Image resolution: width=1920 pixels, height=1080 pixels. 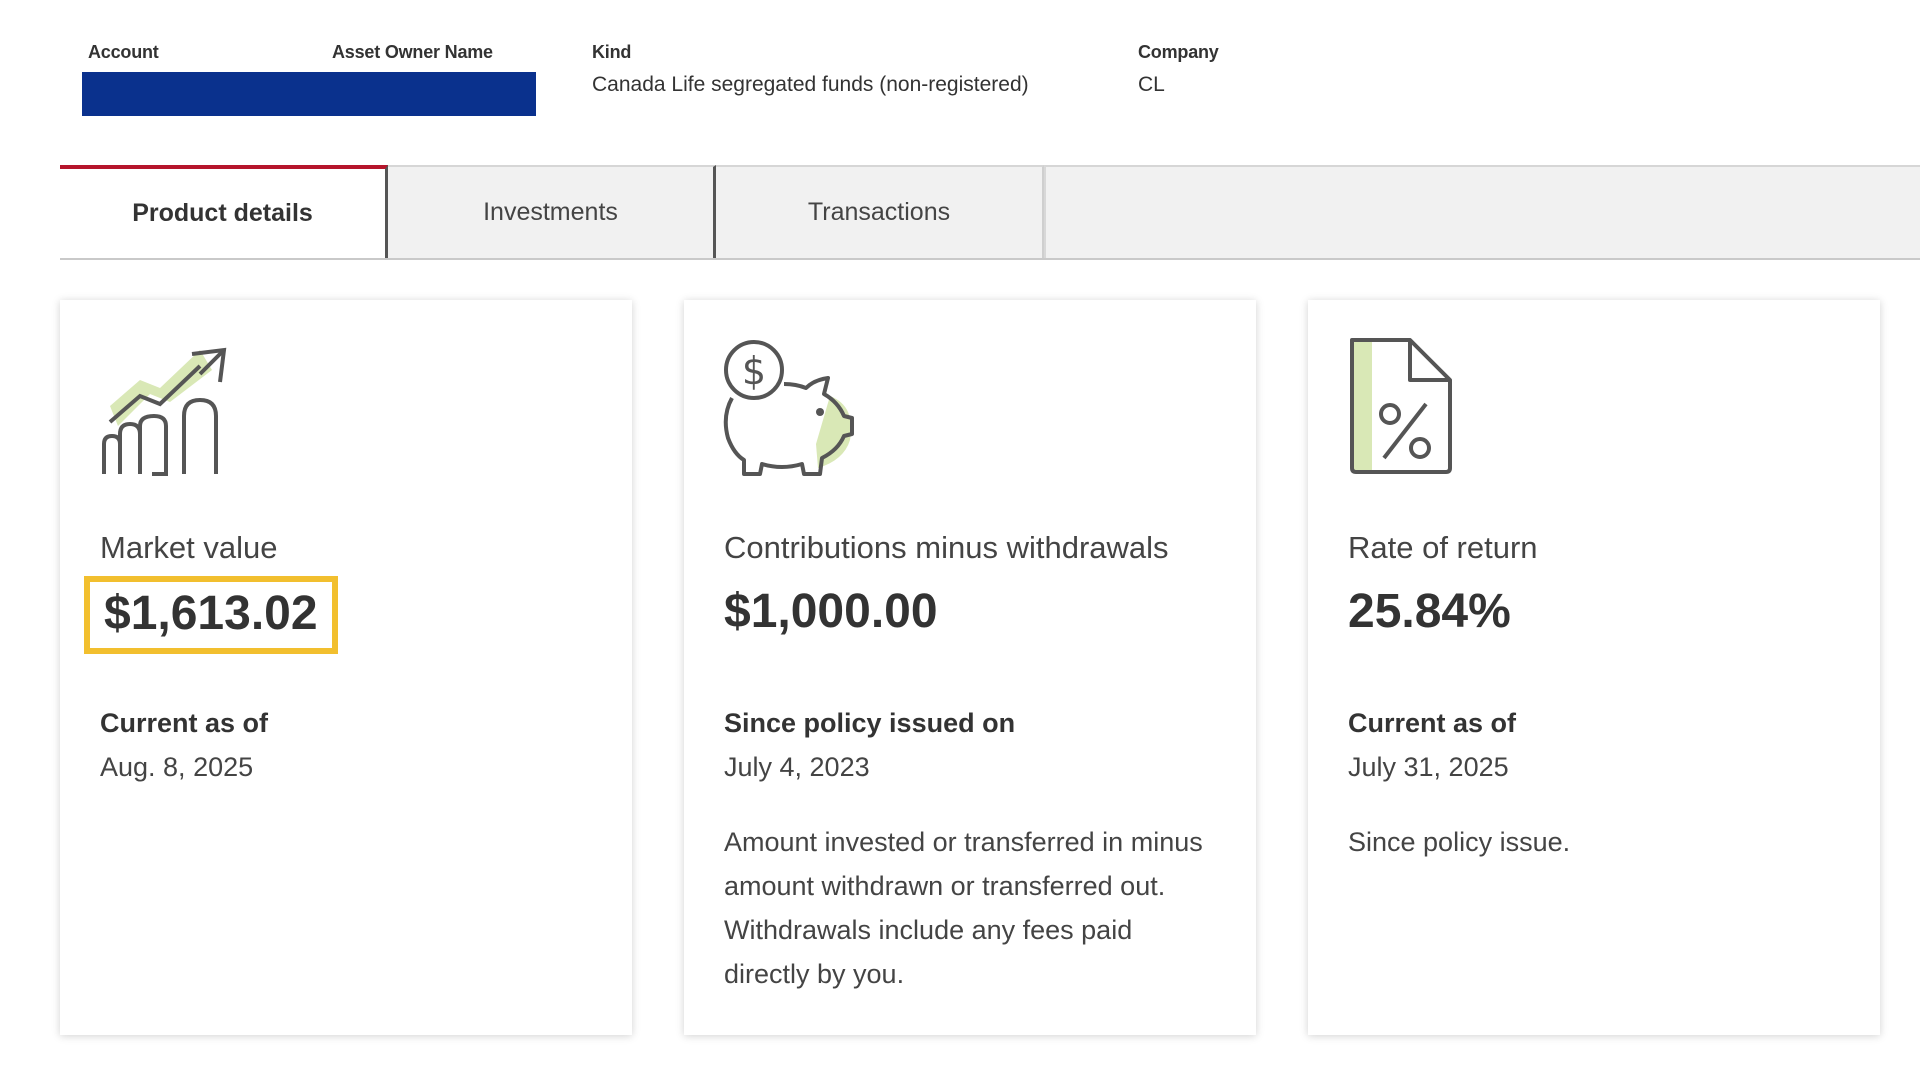 What do you see at coordinates (1429, 611) in the screenshot?
I see `rate-of-return-value: 25.84%` at bounding box center [1429, 611].